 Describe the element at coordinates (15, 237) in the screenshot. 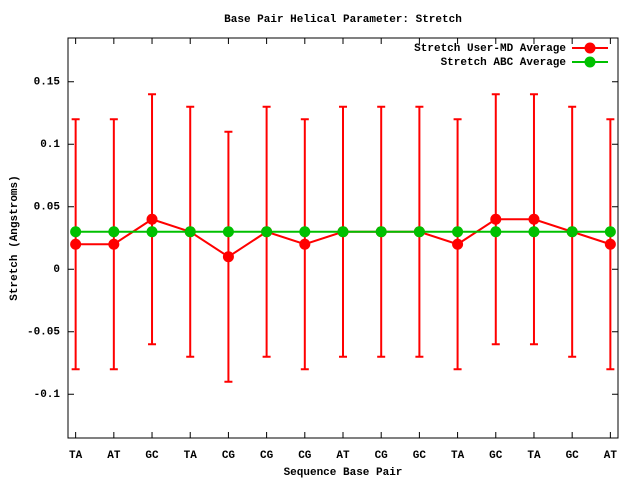

I see `y-axis-title: Stretch (Angstroms)` at that location.